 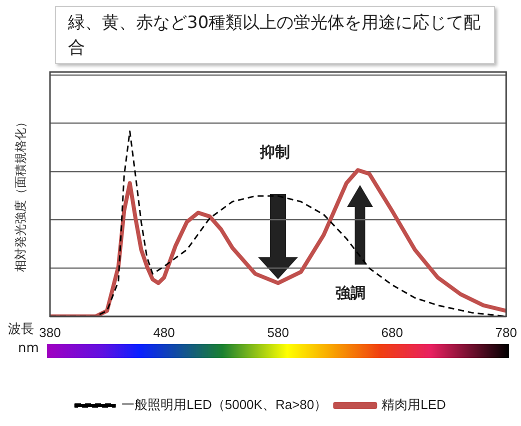 I want to click on annotation: 強調, so click(x=350, y=294).